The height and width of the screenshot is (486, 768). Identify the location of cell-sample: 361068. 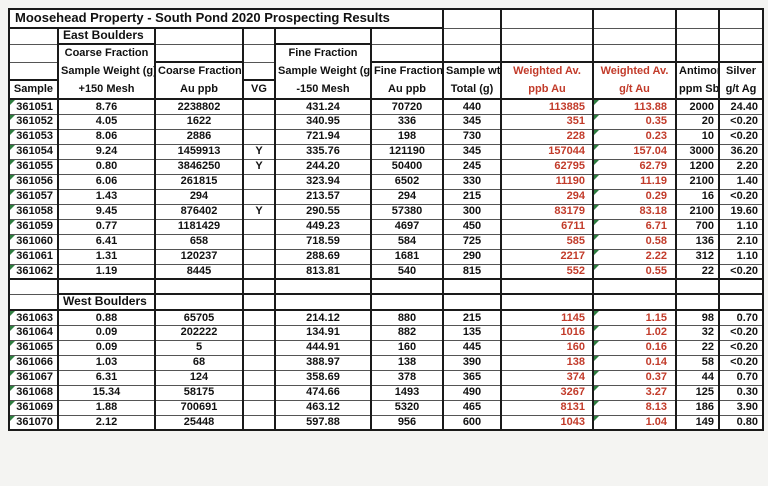
(33, 392).